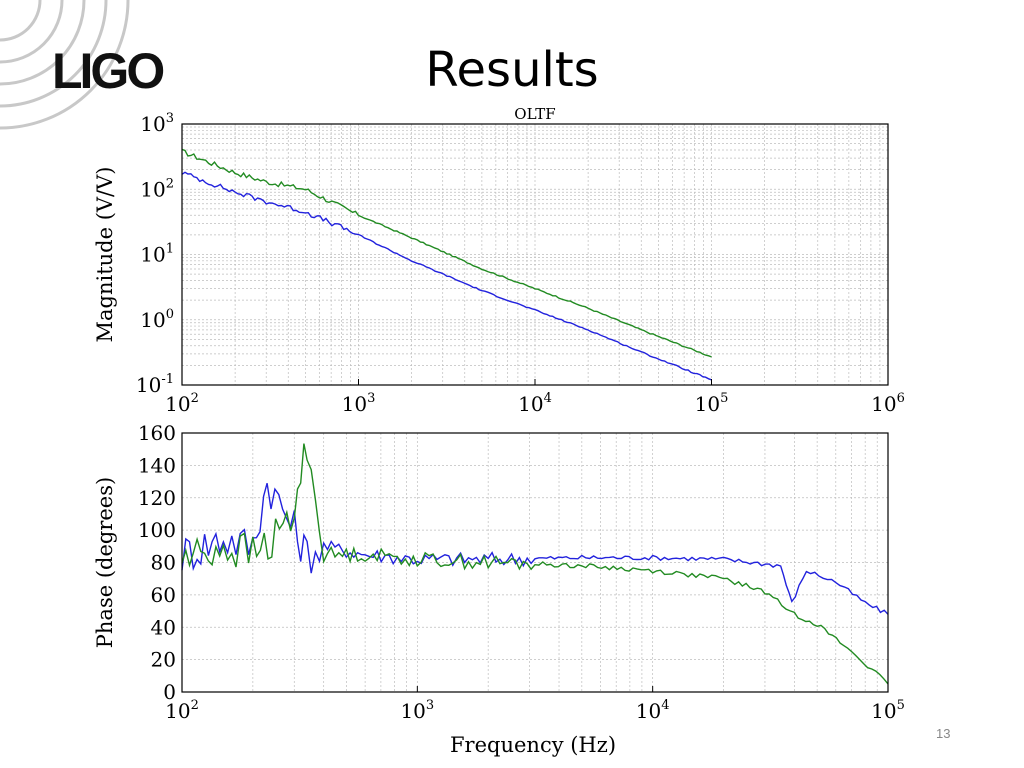  Describe the element at coordinates (157, 254) in the screenshot. I see `y-tick-label: 101` at that location.